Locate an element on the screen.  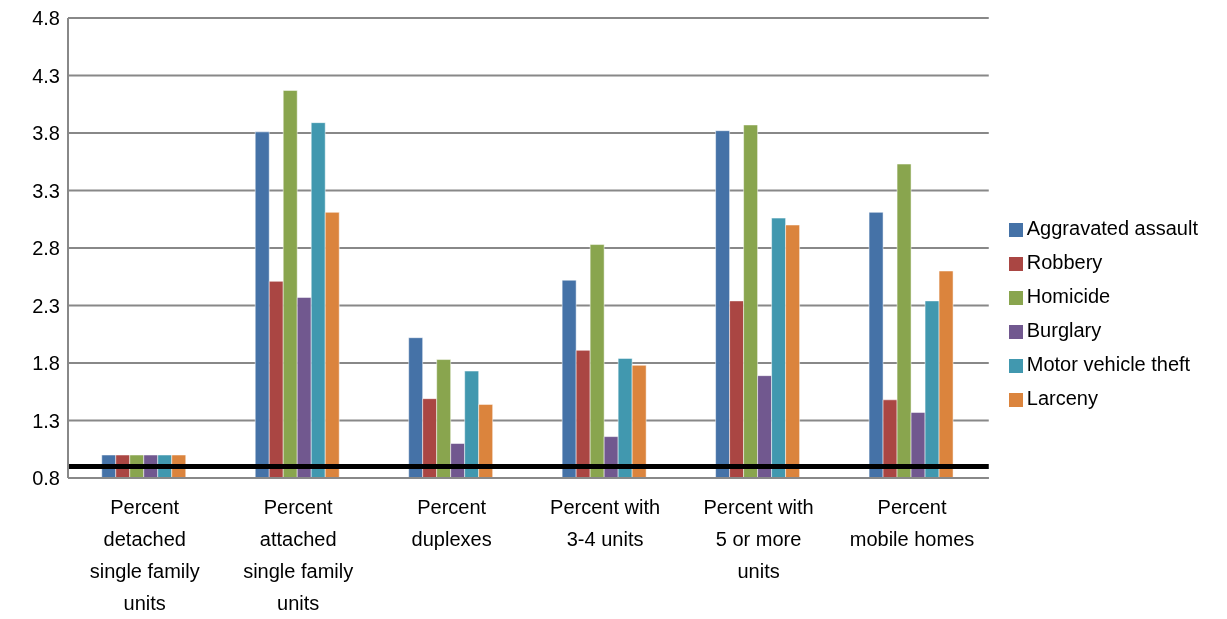
y-tick-label: 1.8 is located at coordinates (46, 363).